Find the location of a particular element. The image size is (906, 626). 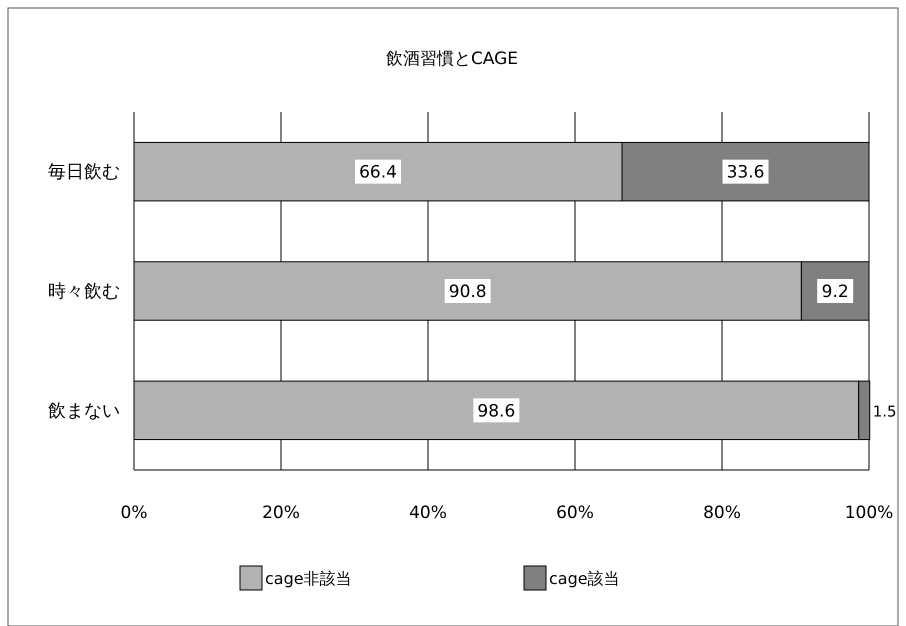

chart-title: 飲酒習慣とCAGE is located at coordinates (452, 59).